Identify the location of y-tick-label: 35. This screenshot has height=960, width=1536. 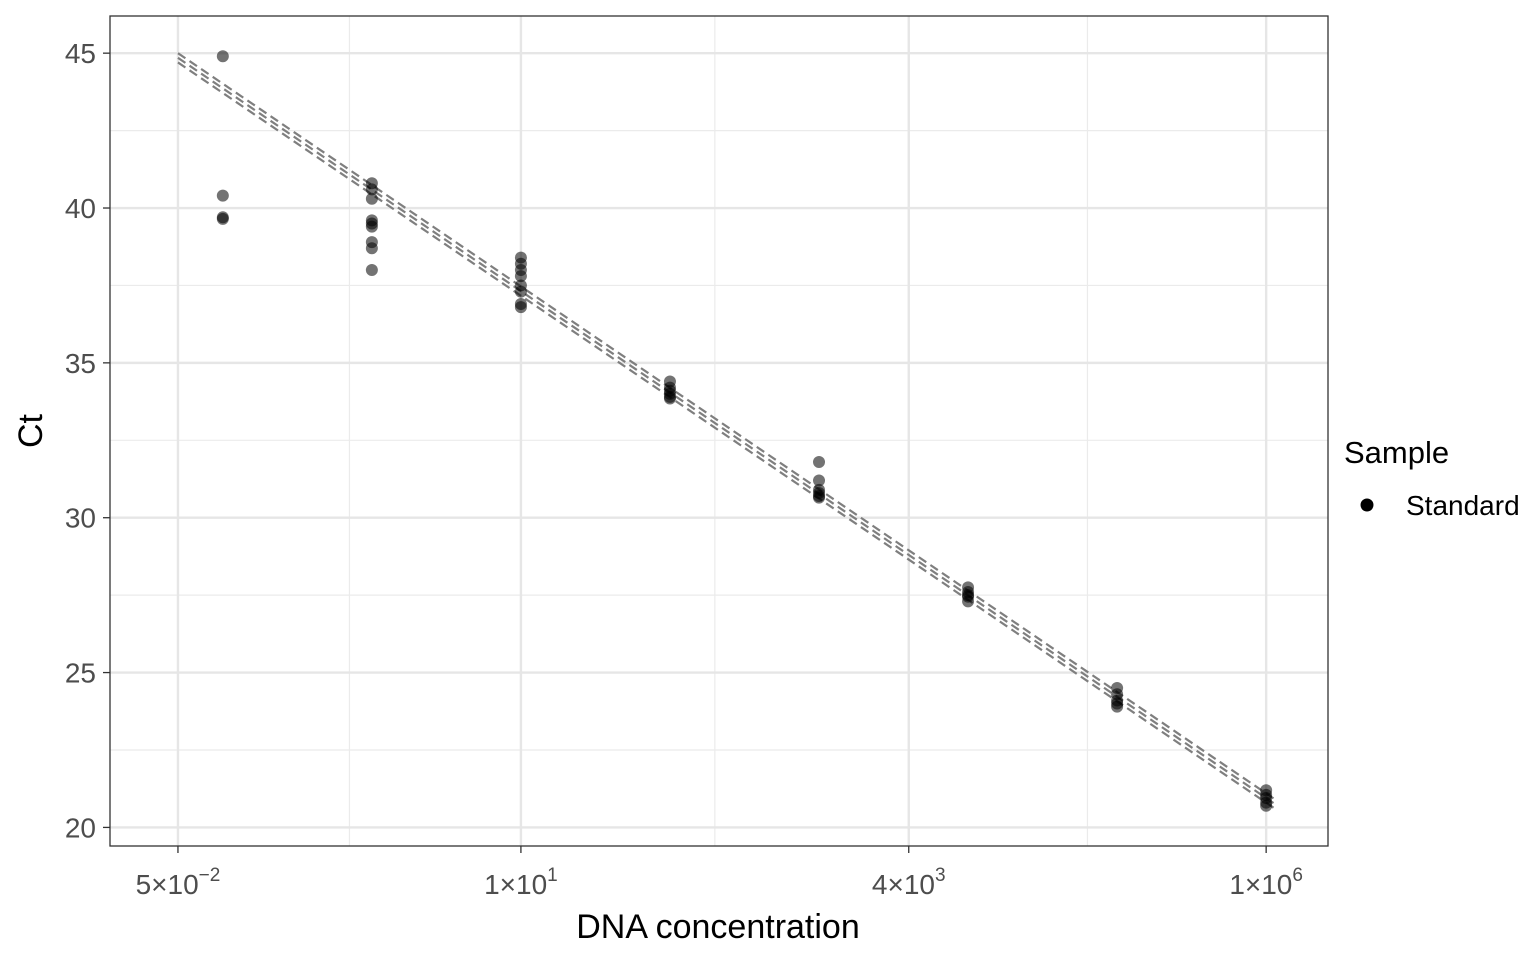
(80, 363).